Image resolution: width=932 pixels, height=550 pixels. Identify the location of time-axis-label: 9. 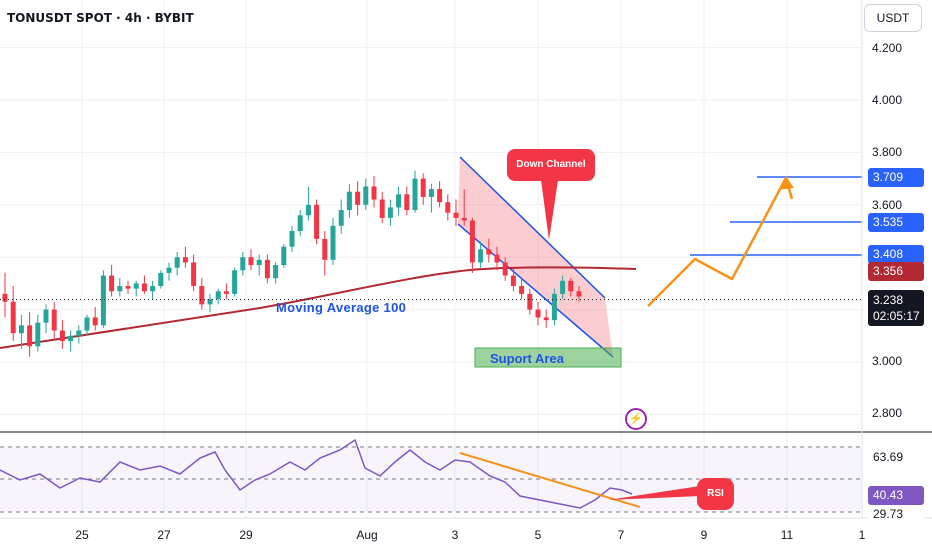
(704, 535).